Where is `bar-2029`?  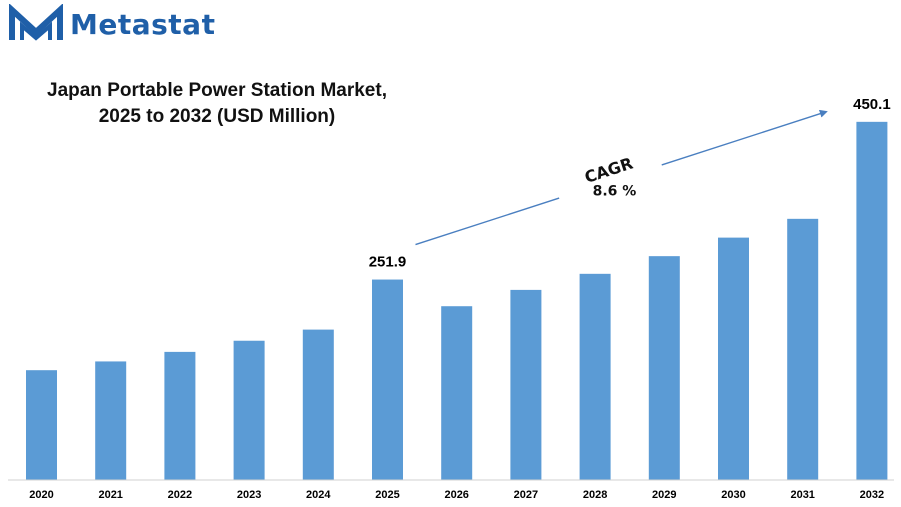 bar-2029 is located at coordinates (664, 368).